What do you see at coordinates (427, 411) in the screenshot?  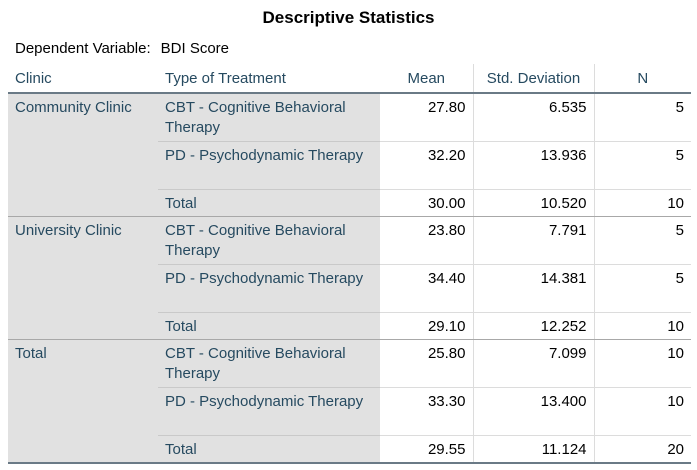 I see `mean-cell: 33.30` at bounding box center [427, 411].